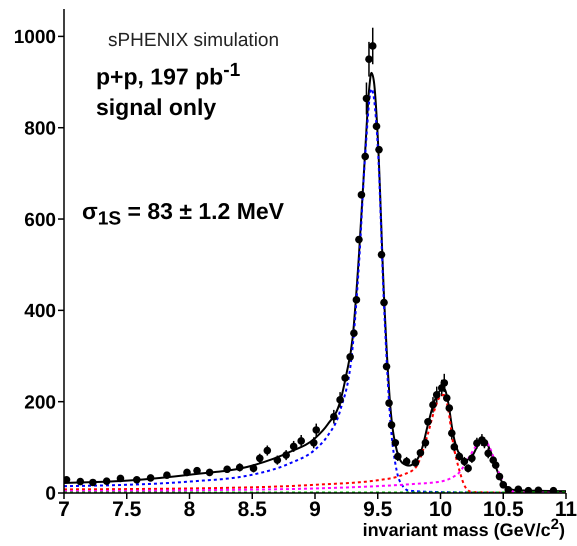 The image size is (577, 546). I want to click on annotation: sPHENIX simulation, so click(194, 41).